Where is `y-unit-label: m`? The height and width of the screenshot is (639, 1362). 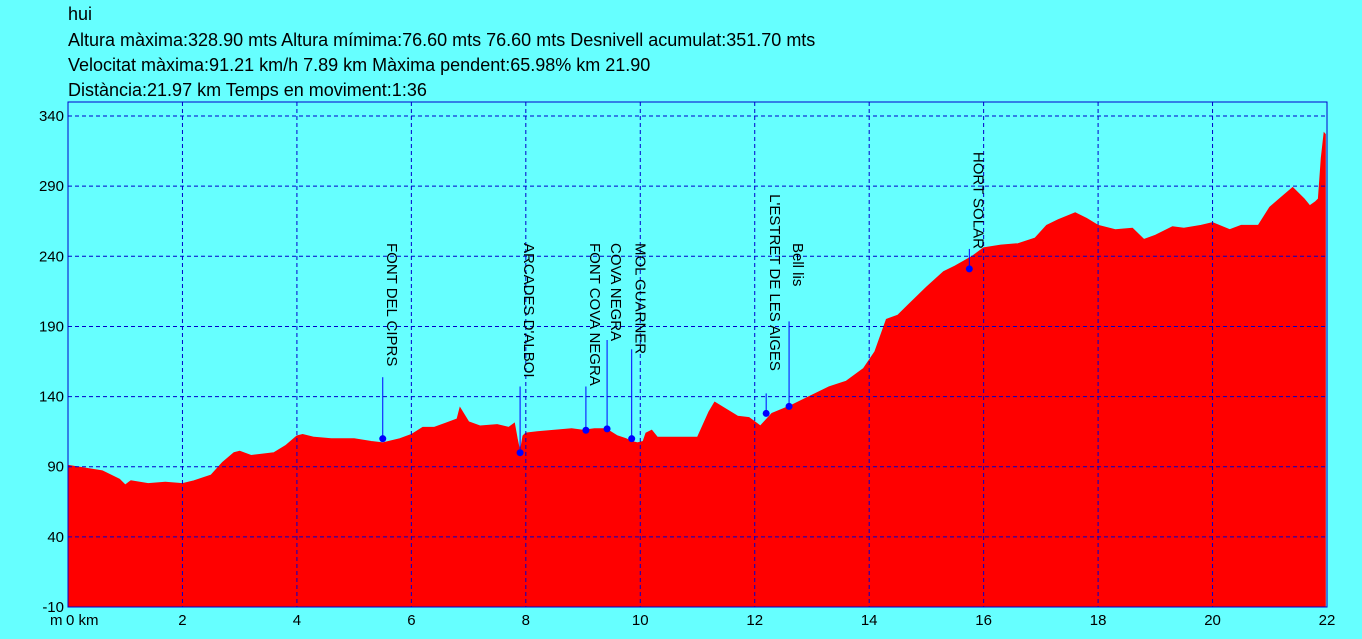
y-unit-label: m is located at coordinates (56, 620).